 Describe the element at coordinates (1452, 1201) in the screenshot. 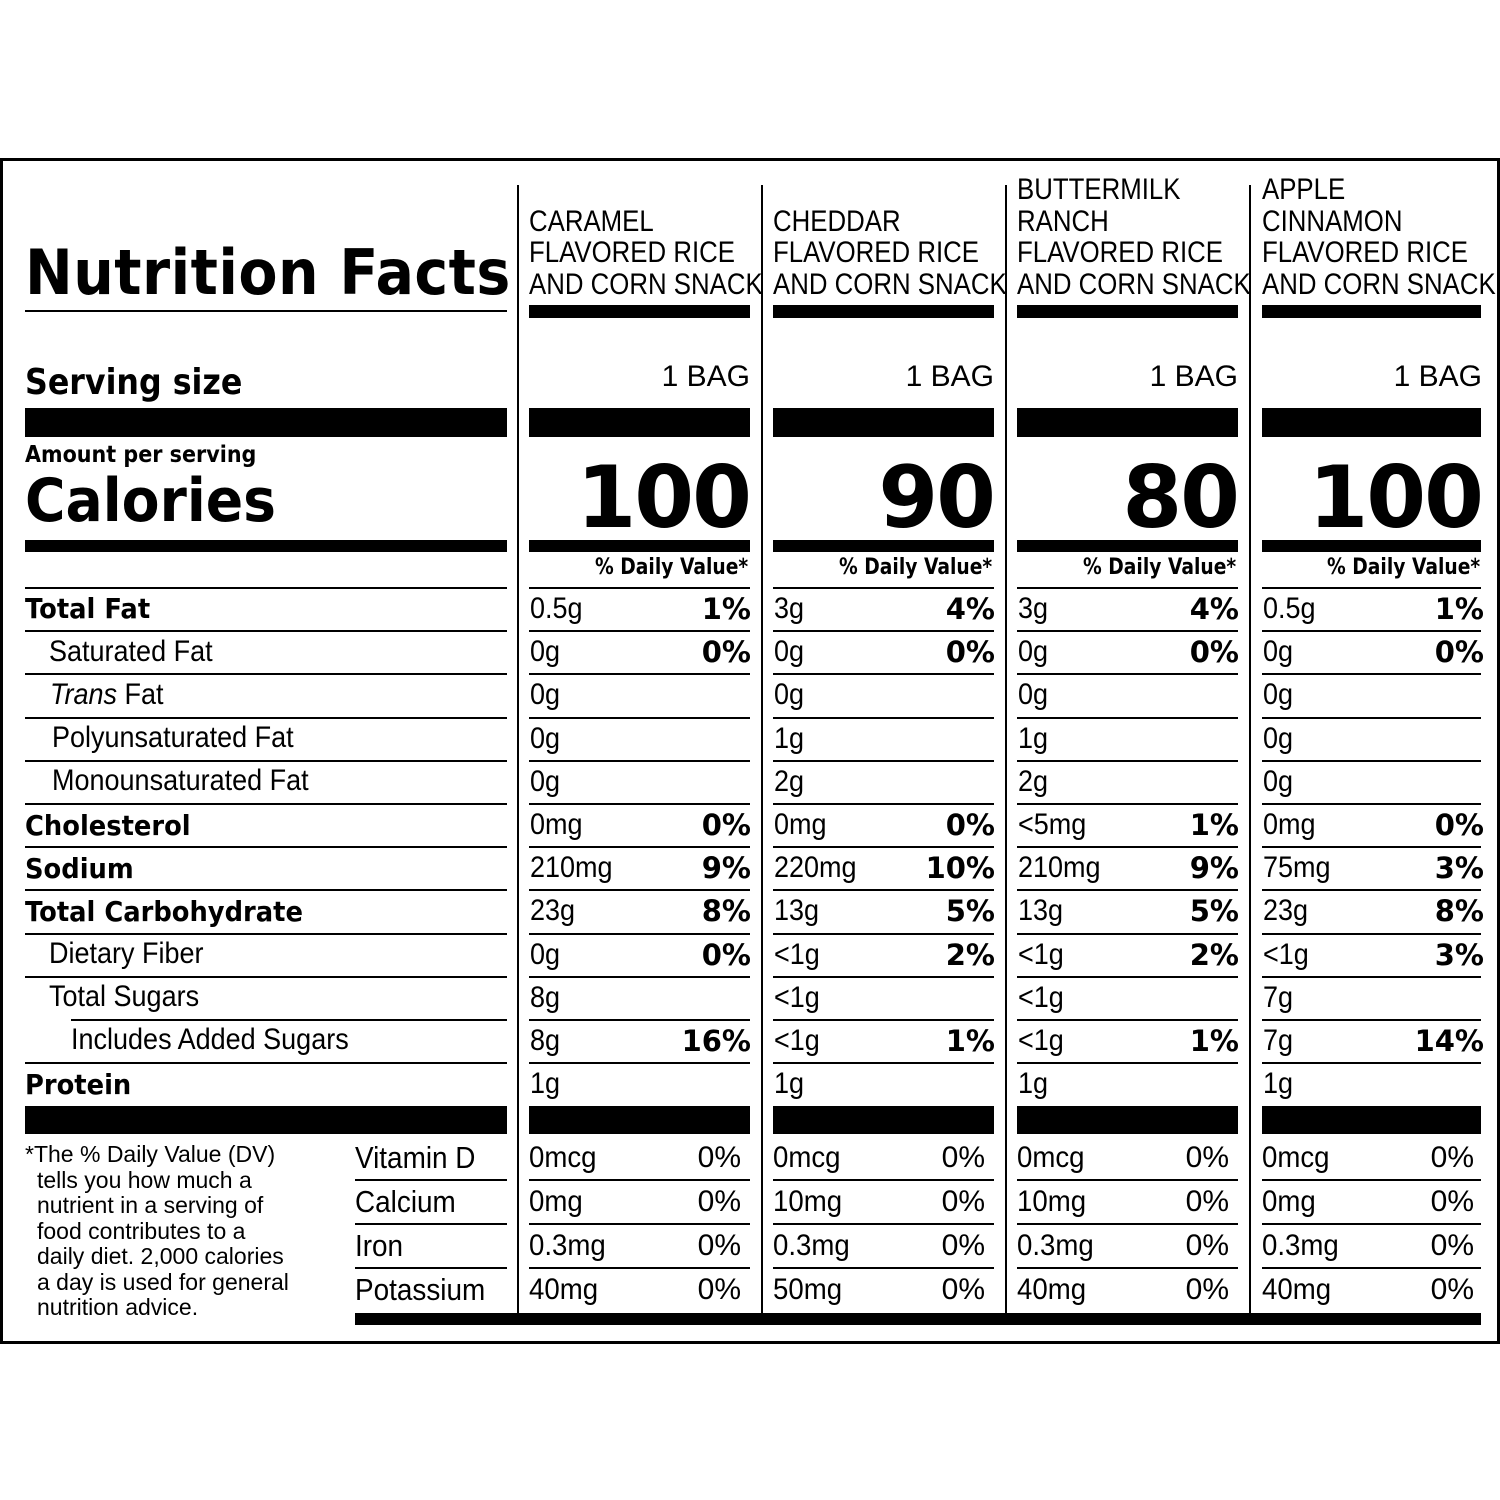

I see `vitamin-dv-calcium: 0%` at that location.